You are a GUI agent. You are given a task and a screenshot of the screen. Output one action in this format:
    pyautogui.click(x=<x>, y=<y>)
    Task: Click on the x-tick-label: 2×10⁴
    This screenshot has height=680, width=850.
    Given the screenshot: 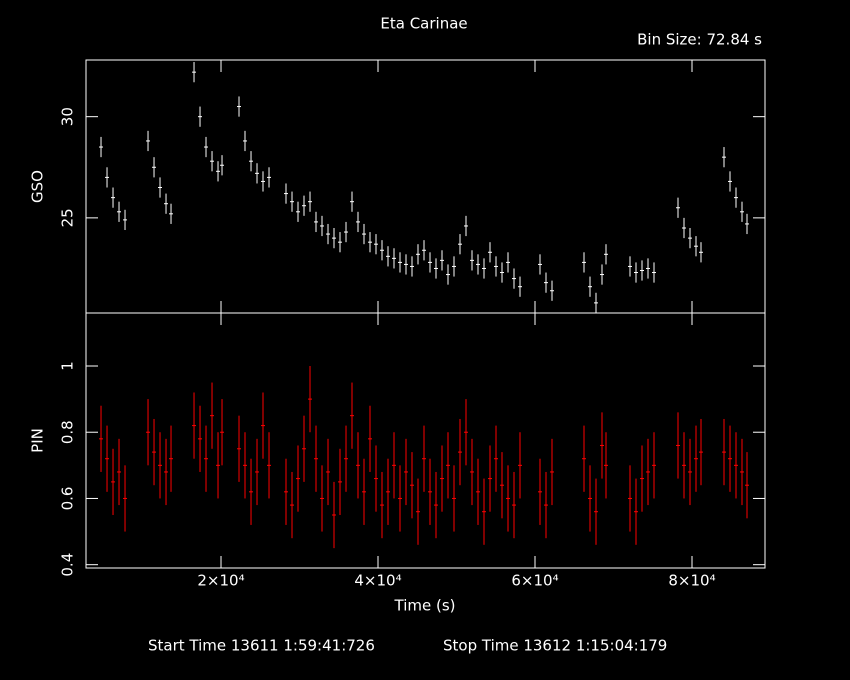 What is the action you would take?
    pyautogui.click(x=220, y=581)
    